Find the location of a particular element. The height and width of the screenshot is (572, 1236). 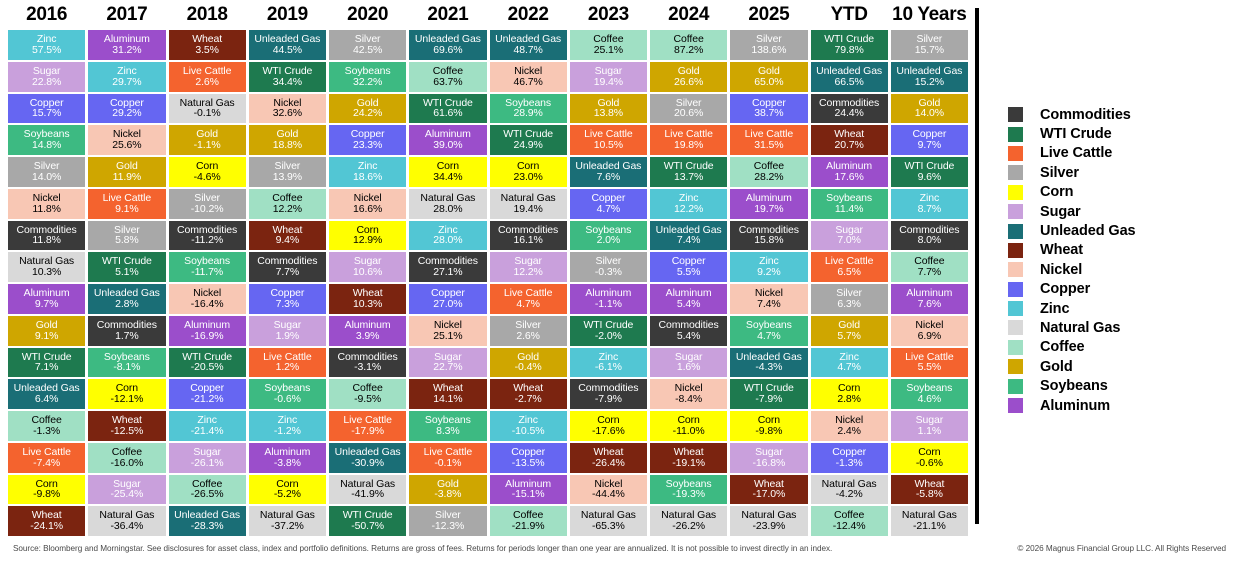

return-cell: Coffee -26.5% is located at coordinates (207, 489).